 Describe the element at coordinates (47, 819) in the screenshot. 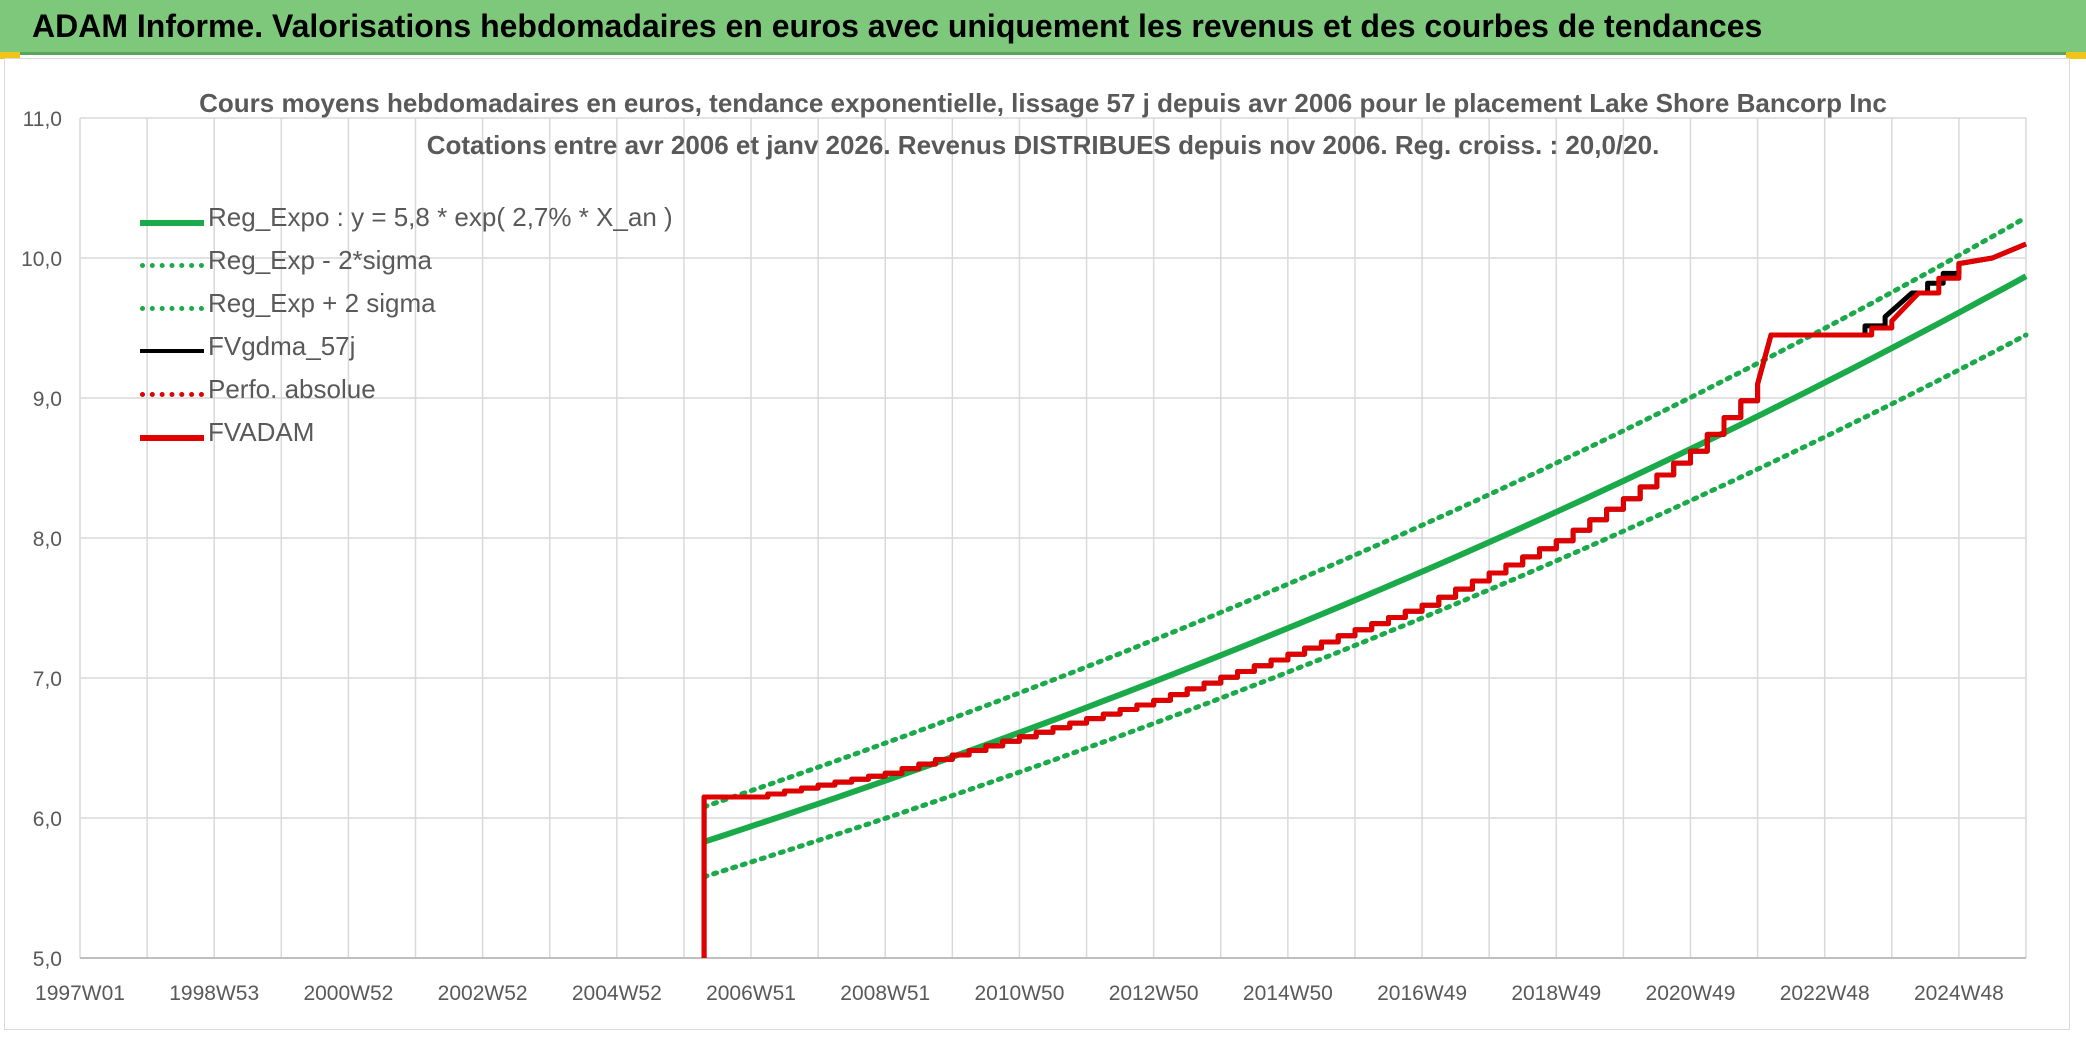

I see `y-tick-label: 6,0` at that location.